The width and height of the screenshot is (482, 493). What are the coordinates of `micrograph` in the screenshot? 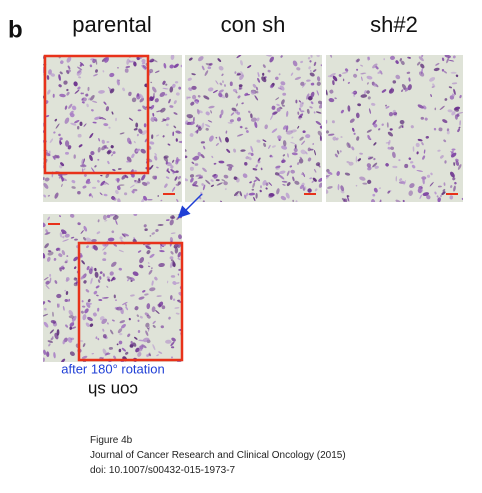 It's located at (112, 288).